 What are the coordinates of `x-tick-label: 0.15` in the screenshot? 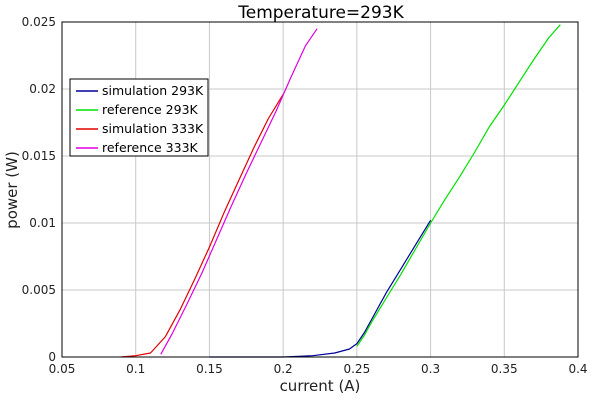 It's located at (209, 369).